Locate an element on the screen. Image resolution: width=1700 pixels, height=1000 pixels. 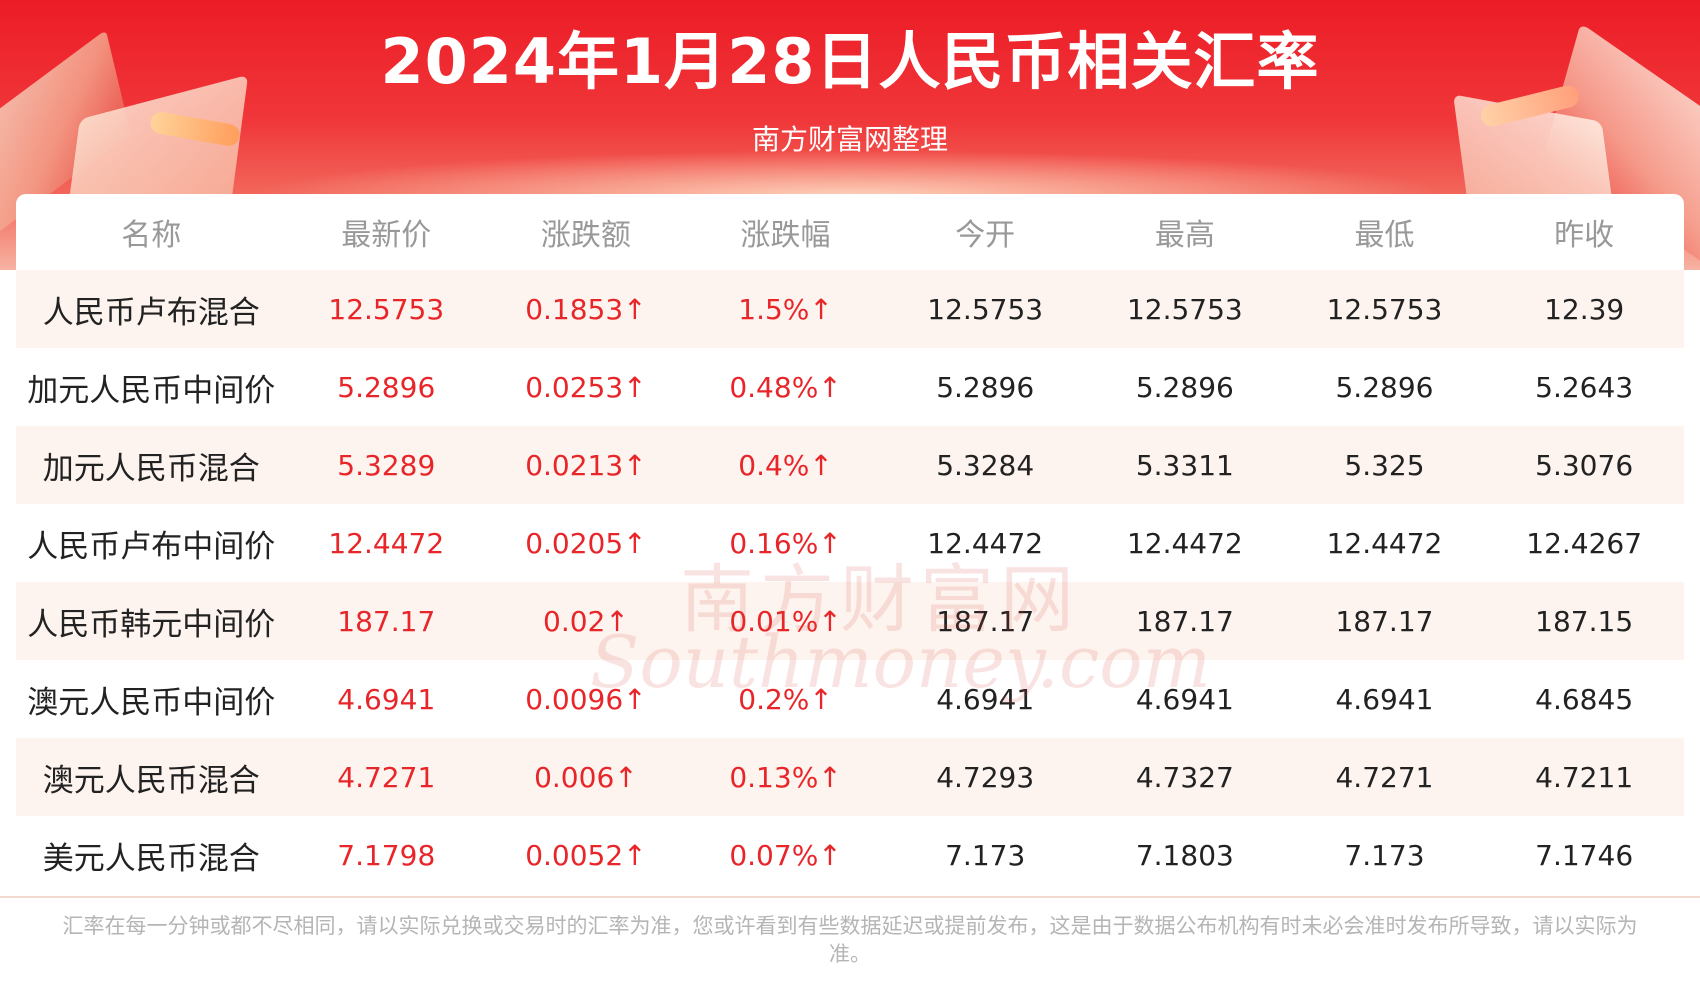
cell-name: 加元人民币混合 is located at coordinates (151, 465).